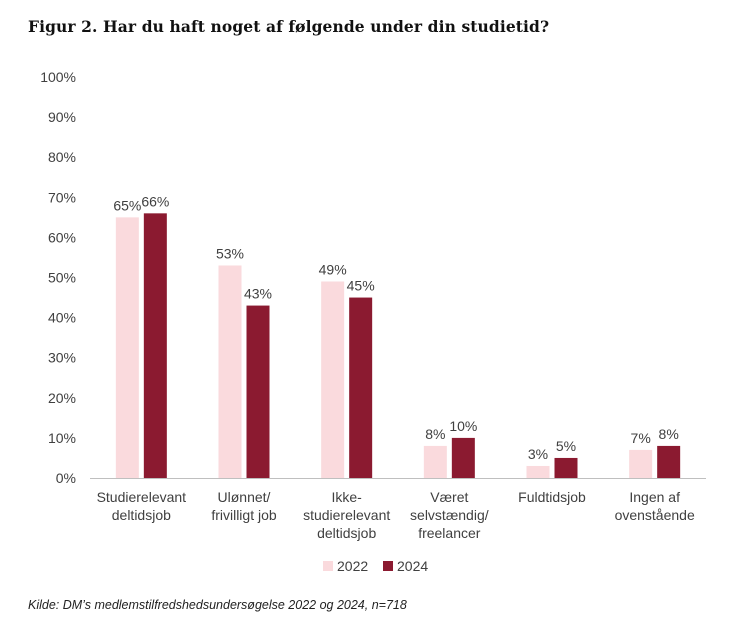  Describe the element at coordinates (142, 497) in the screenshot. I see `category-label: Studierelevant` at that location.